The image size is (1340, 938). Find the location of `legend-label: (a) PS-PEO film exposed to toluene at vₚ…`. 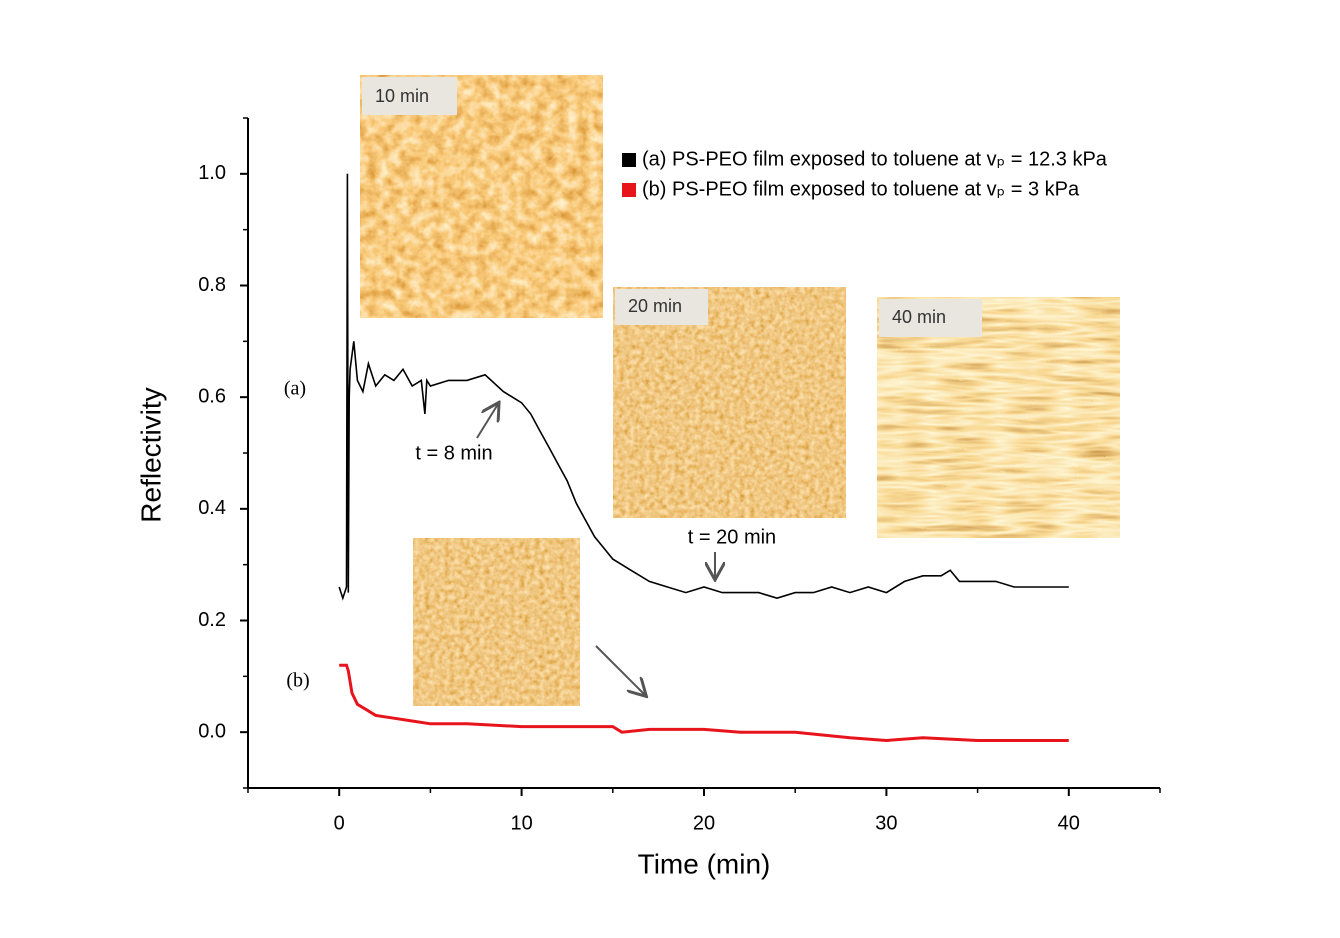

legend-label: (a) PS-PEO film exposed to toluene at vₚ… is located at coordinates (875, 159).